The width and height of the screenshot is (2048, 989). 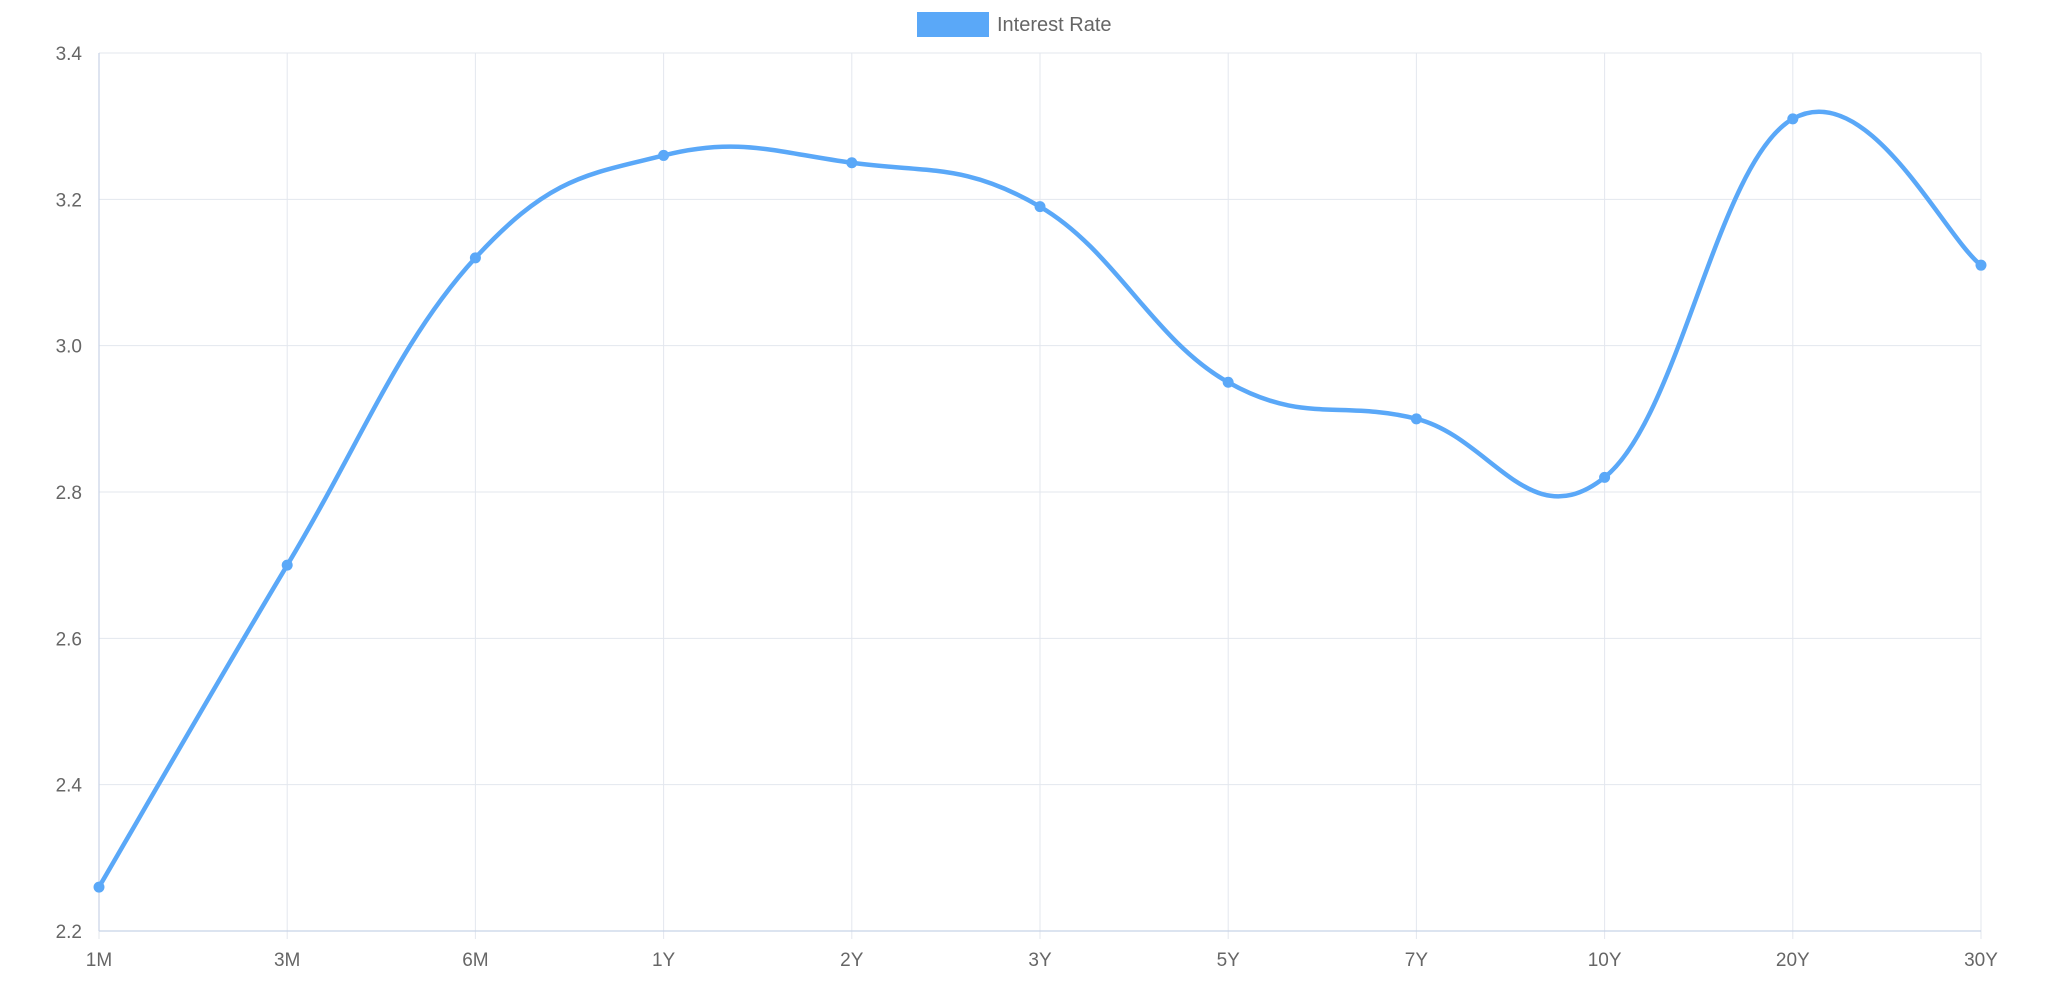 What do you see at coordinates (1981, 960) in the screenshot?
I see `x-tick-label: 30Y` at bounding box center [1981, 960].